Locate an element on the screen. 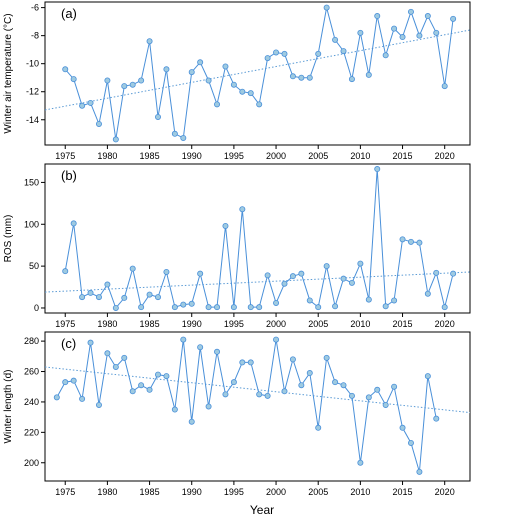 Image resolution: width=505 pixels, height=519 pixels. y-tick-label: 200 is located at coordinates (31, 463).